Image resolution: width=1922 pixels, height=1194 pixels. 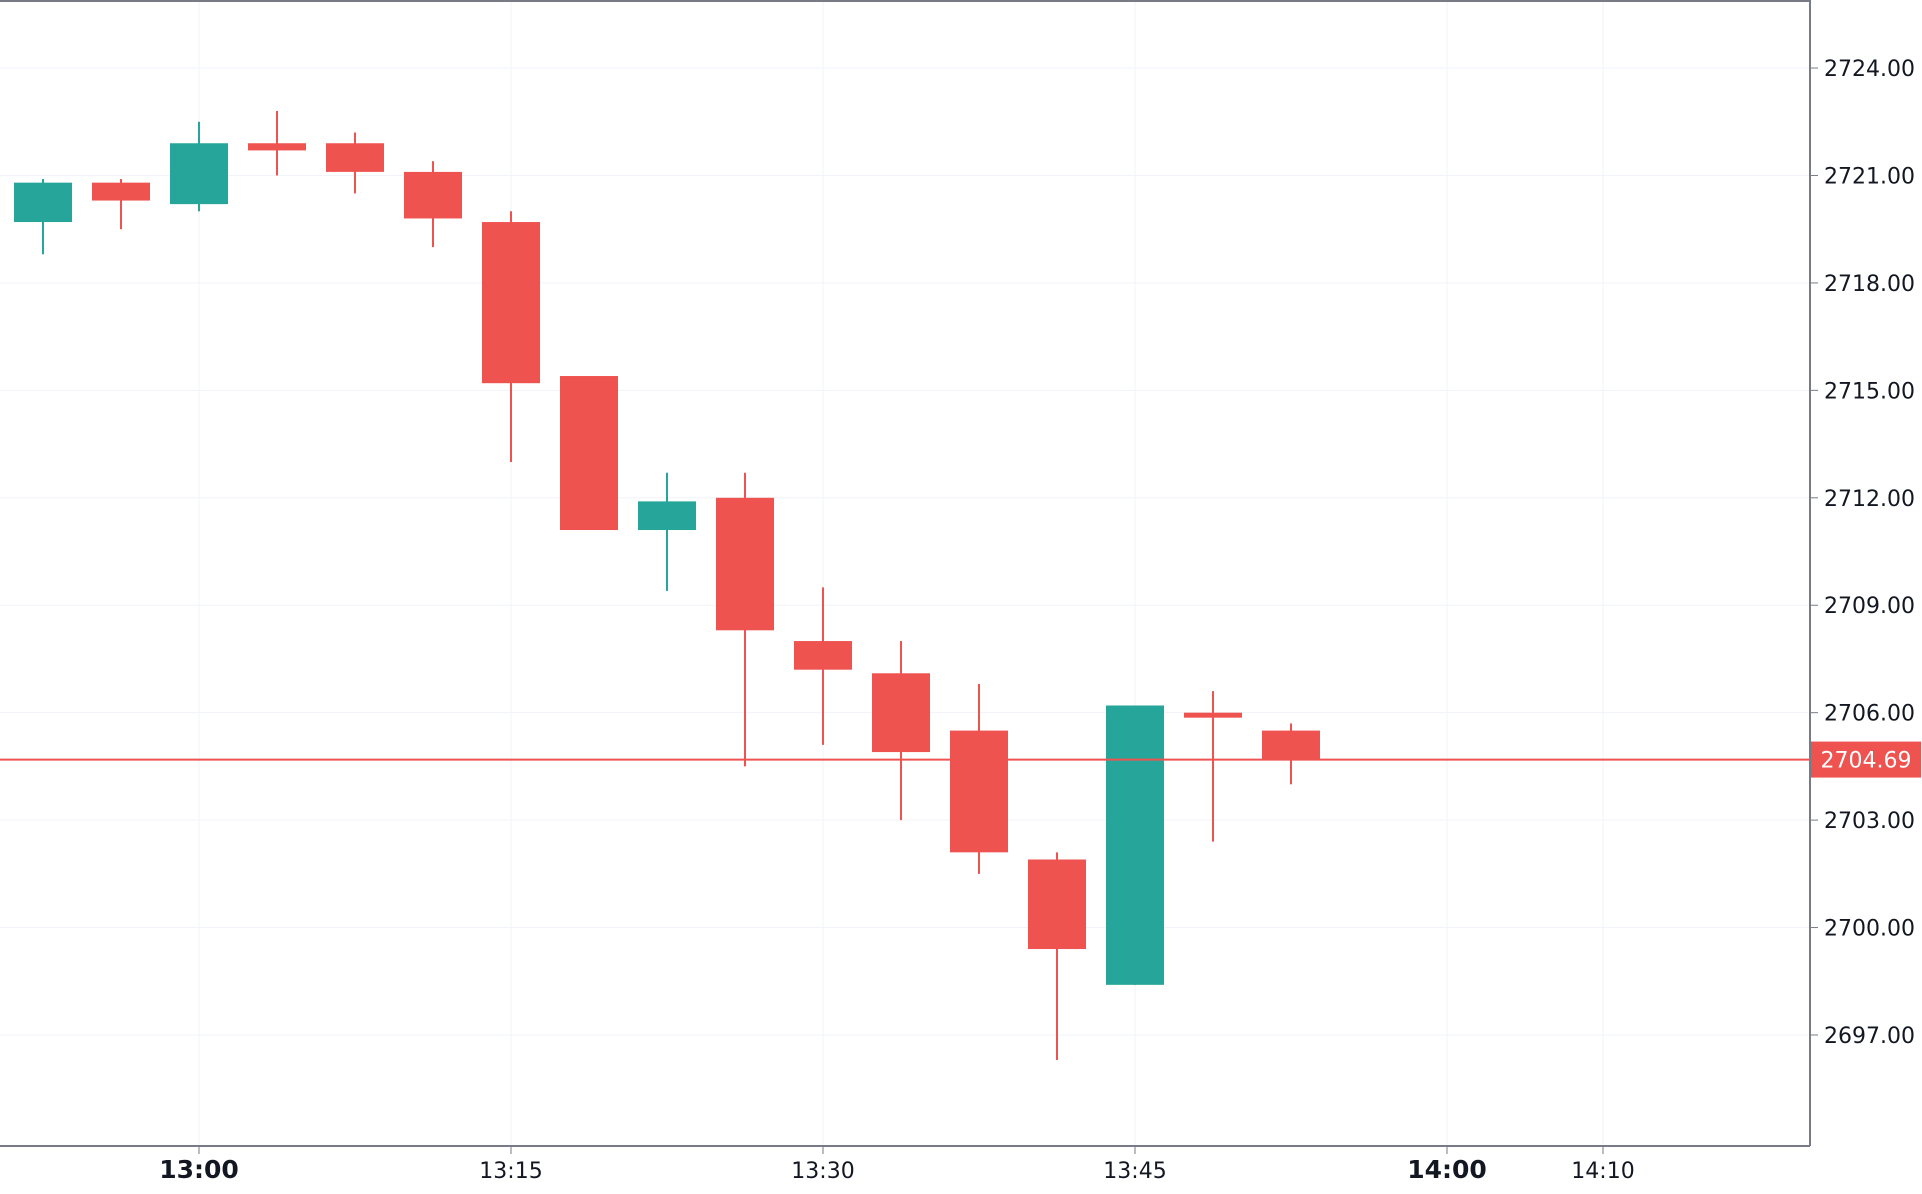 I want to click on y-tick-label: 2718.00, so click(x=1869, y=284).